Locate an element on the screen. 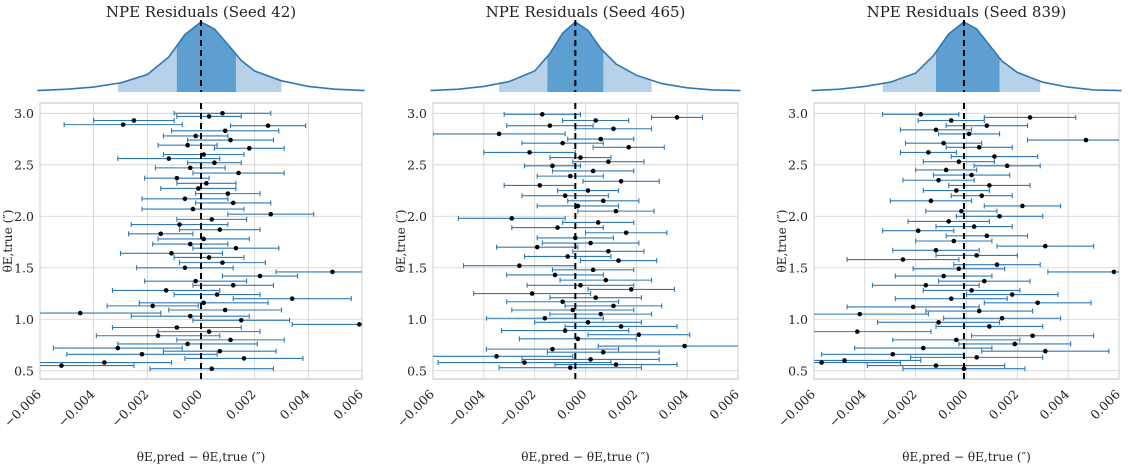  y-tick-label: 2.0 is located at coordinates (24, 216).